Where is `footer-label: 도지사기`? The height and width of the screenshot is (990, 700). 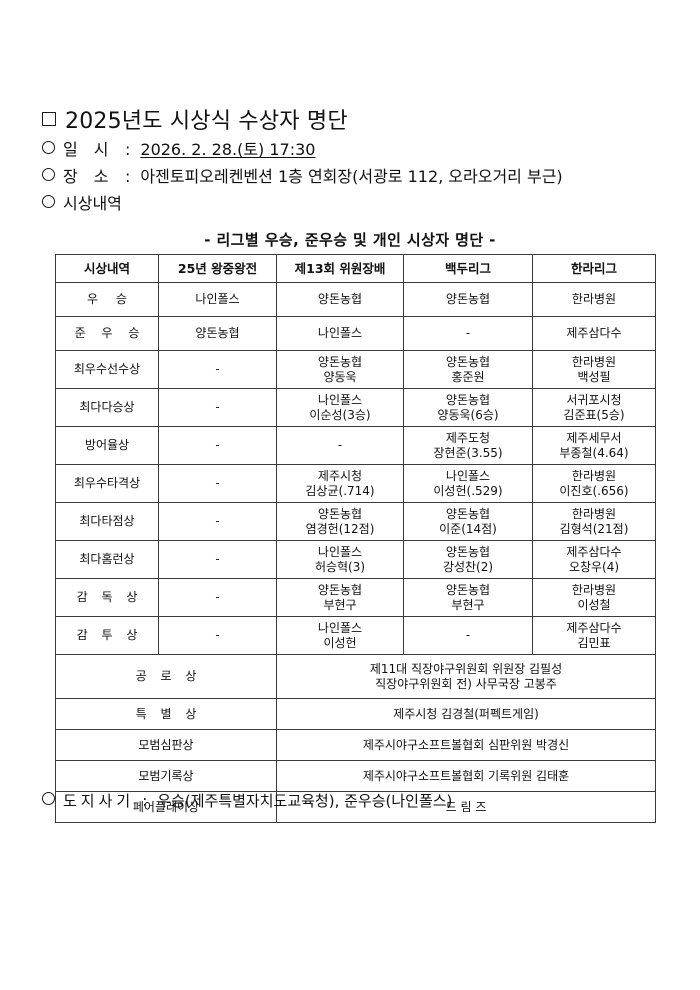
footer-label: 도지사기 is located at coordinates (99, 801).